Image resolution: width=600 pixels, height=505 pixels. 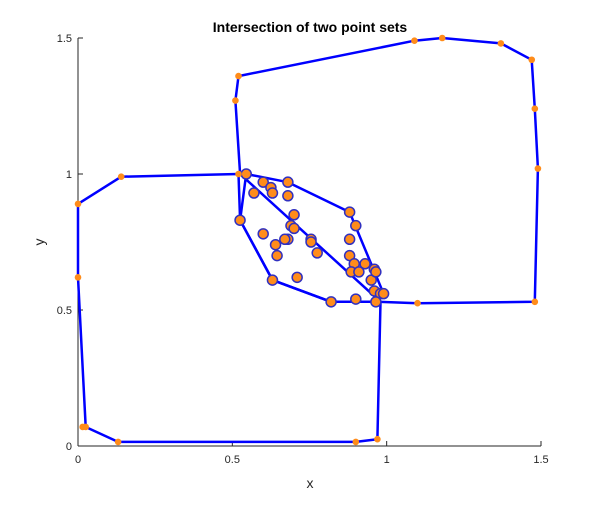 I want to click on y-axis-label: y, so click(x=39, y=242).